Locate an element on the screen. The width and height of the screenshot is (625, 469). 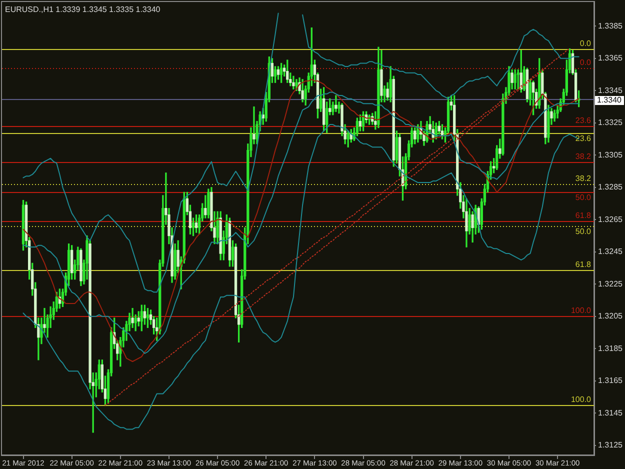
ref-line-label: 1.3340 is located at coordinates (609, 100).